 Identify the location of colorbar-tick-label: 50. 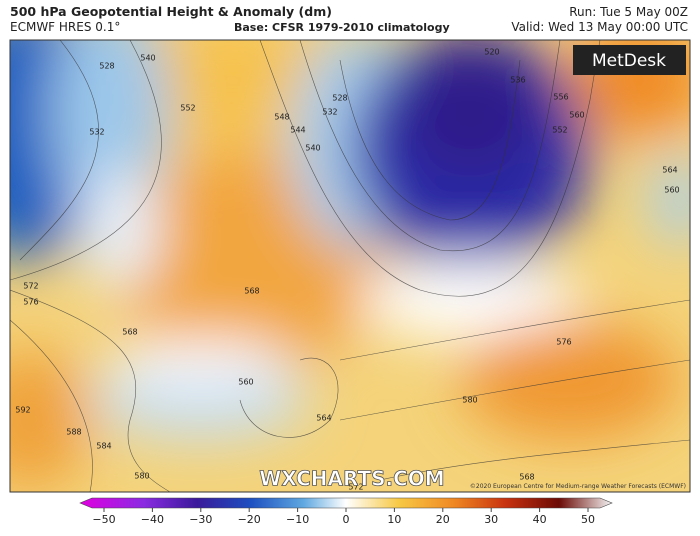
(588, 519).